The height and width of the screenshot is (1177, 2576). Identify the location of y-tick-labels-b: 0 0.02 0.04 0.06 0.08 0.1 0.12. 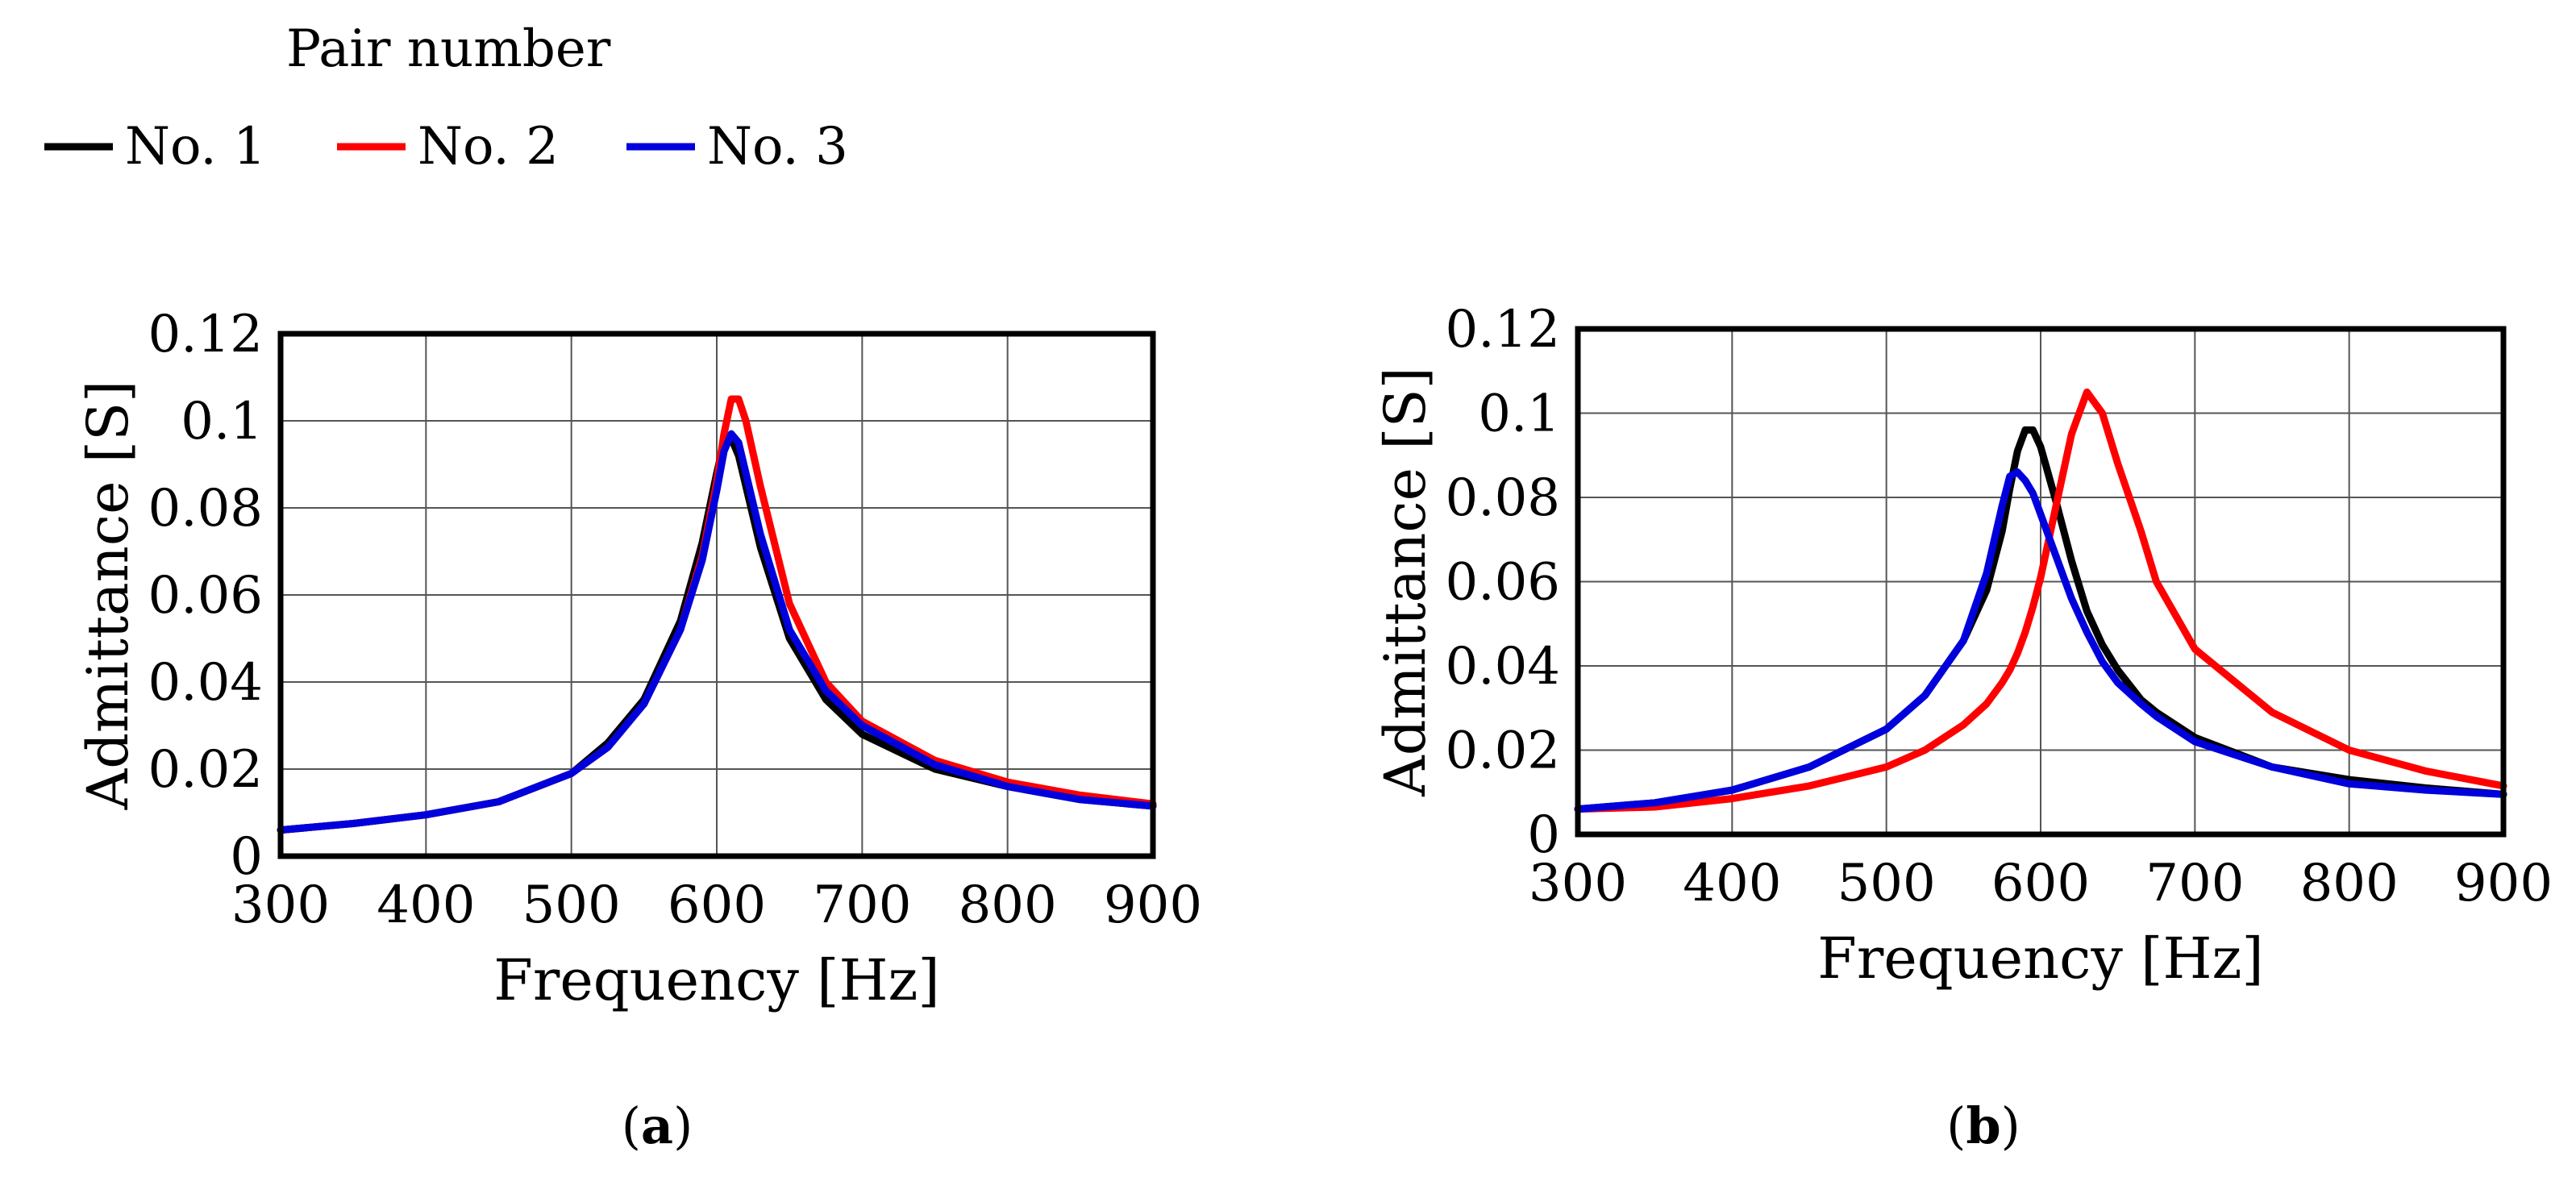
(1503, 582).